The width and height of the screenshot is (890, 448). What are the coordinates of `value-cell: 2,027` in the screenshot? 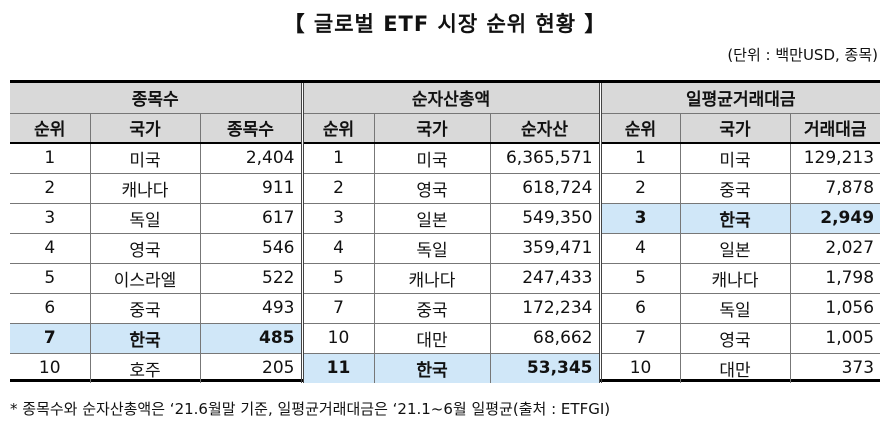 It's located at (835, 248).